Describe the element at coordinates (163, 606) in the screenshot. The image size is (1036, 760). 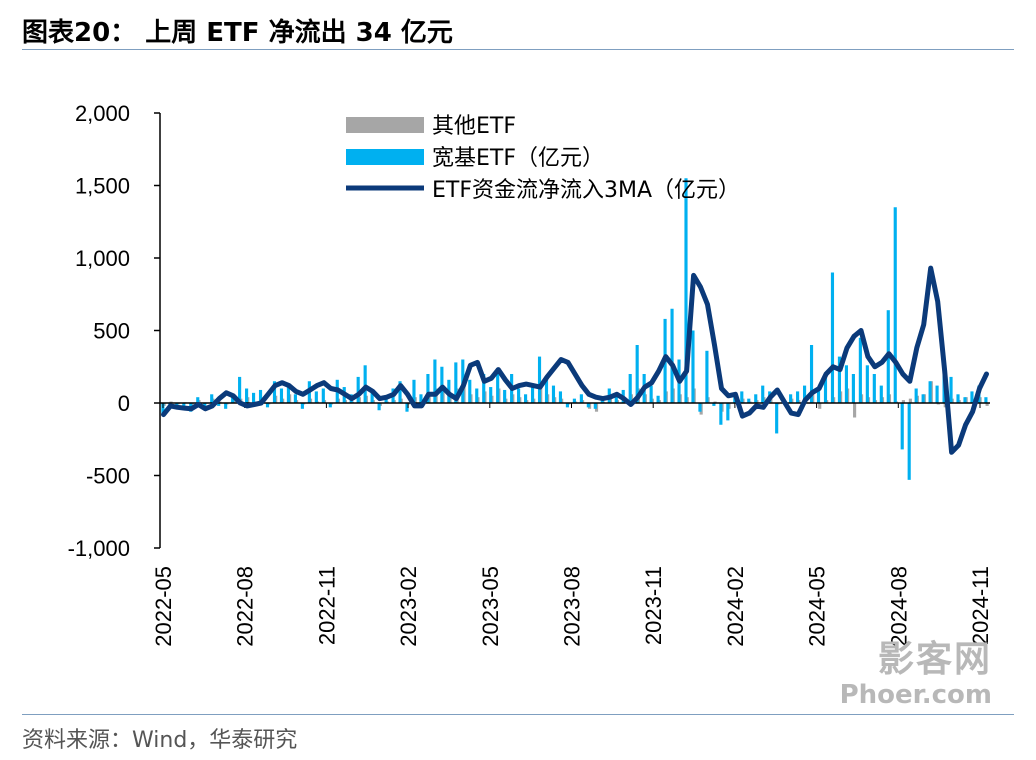
I see `x-tick-label: 2022-05` at that location.